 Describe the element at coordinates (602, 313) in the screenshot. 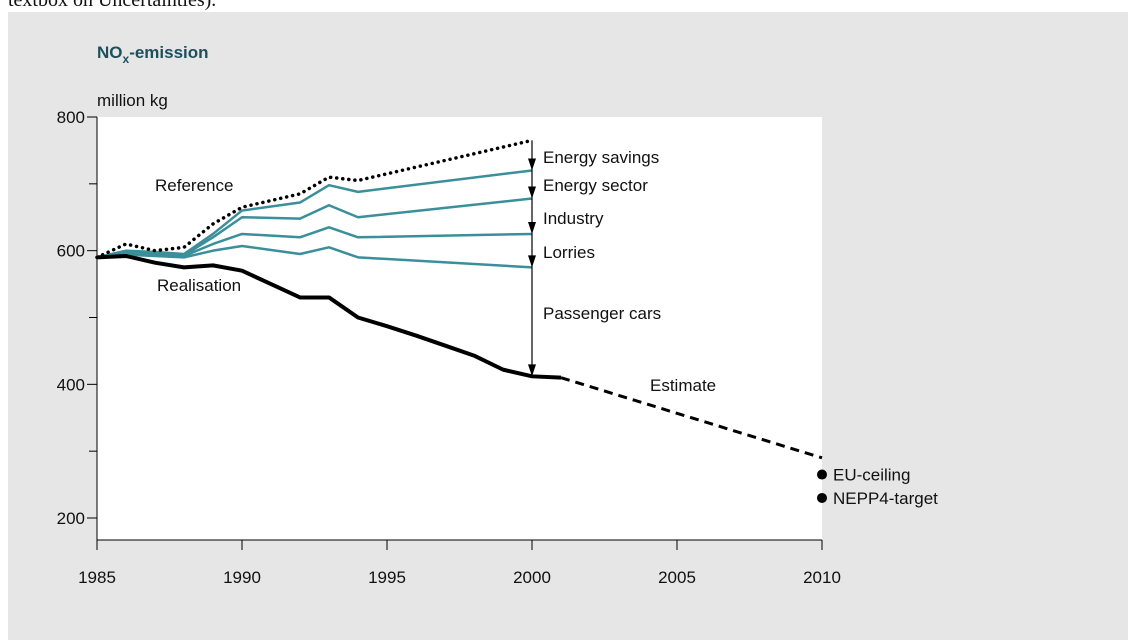

I see `gap-label: Passenger cars` at that location.